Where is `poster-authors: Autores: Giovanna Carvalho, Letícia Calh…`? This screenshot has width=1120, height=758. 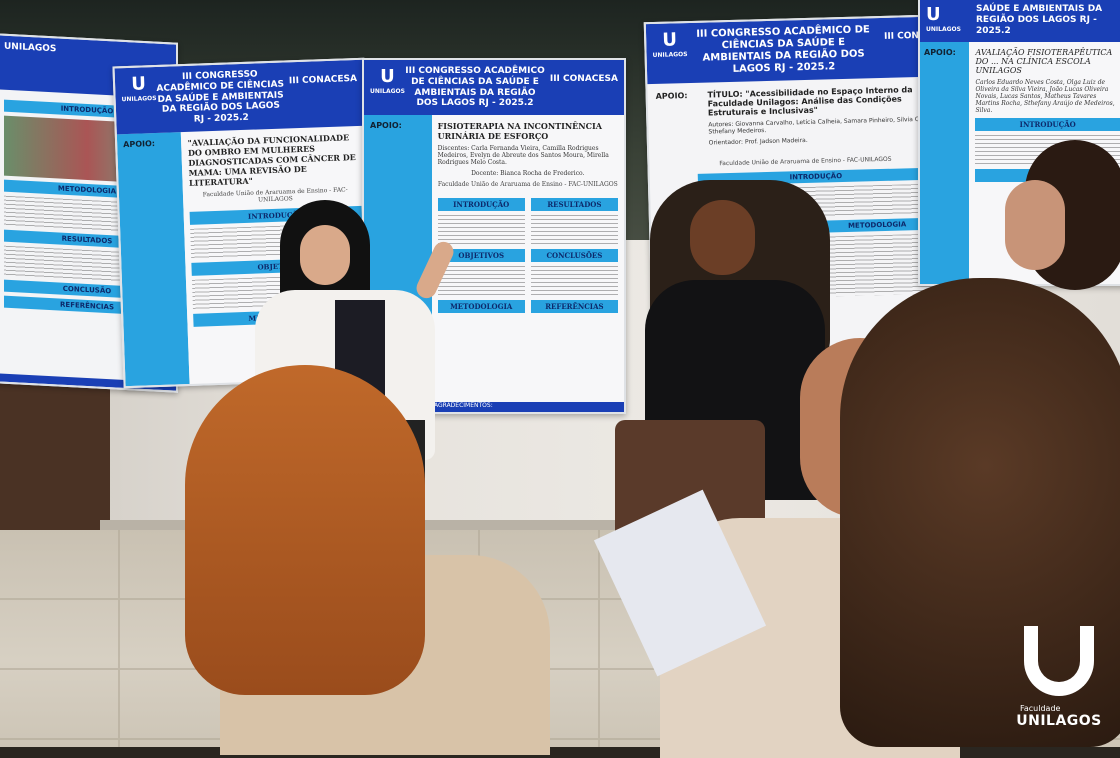 poster-authors: Autores: Giovanna Carvalho, Letícia Calh… is located at coordinates (825, 125).